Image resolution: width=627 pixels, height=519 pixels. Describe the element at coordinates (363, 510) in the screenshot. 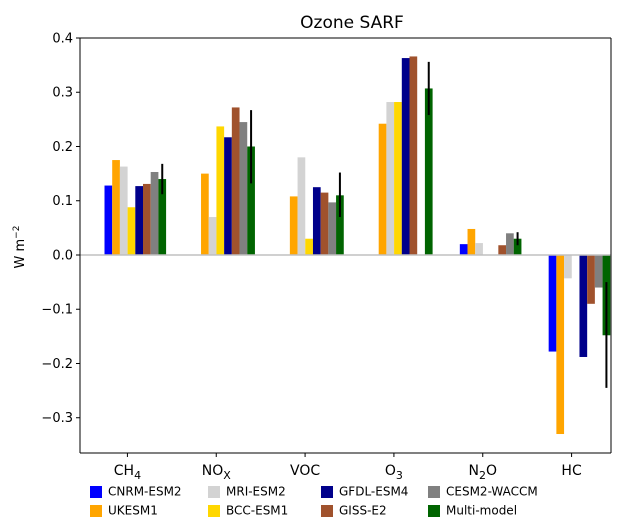

I see `legend-label: GISS-E2` at that location.